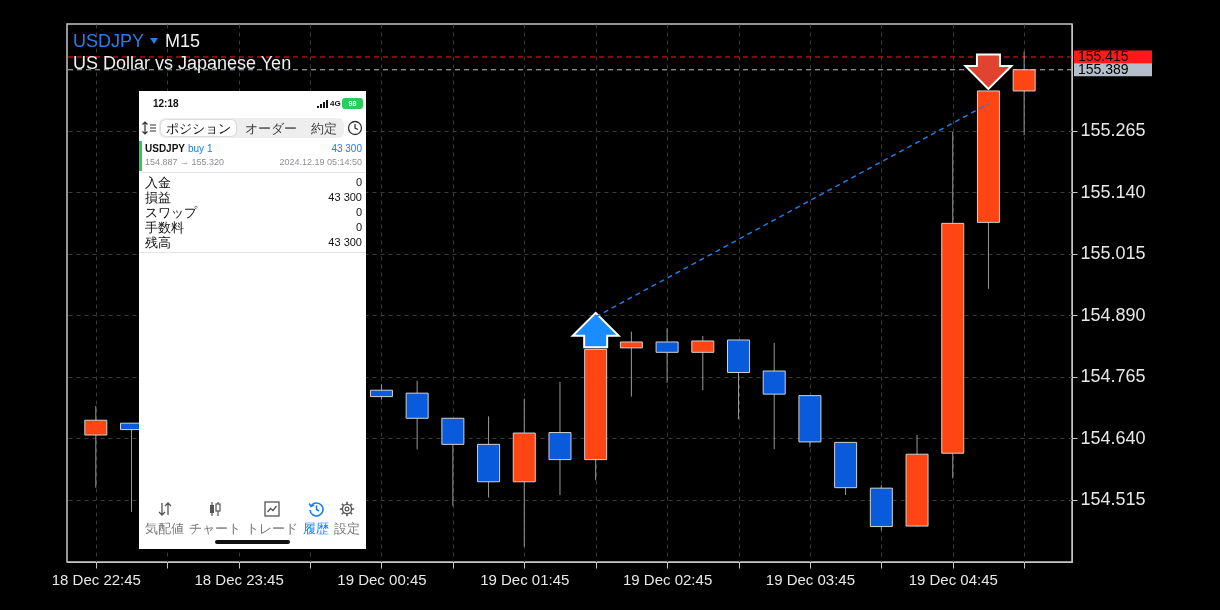  What do you see at coordinates (200, 148) in the screenshot?
I see `annotation: buy 1` at bounding box center [200, 148].